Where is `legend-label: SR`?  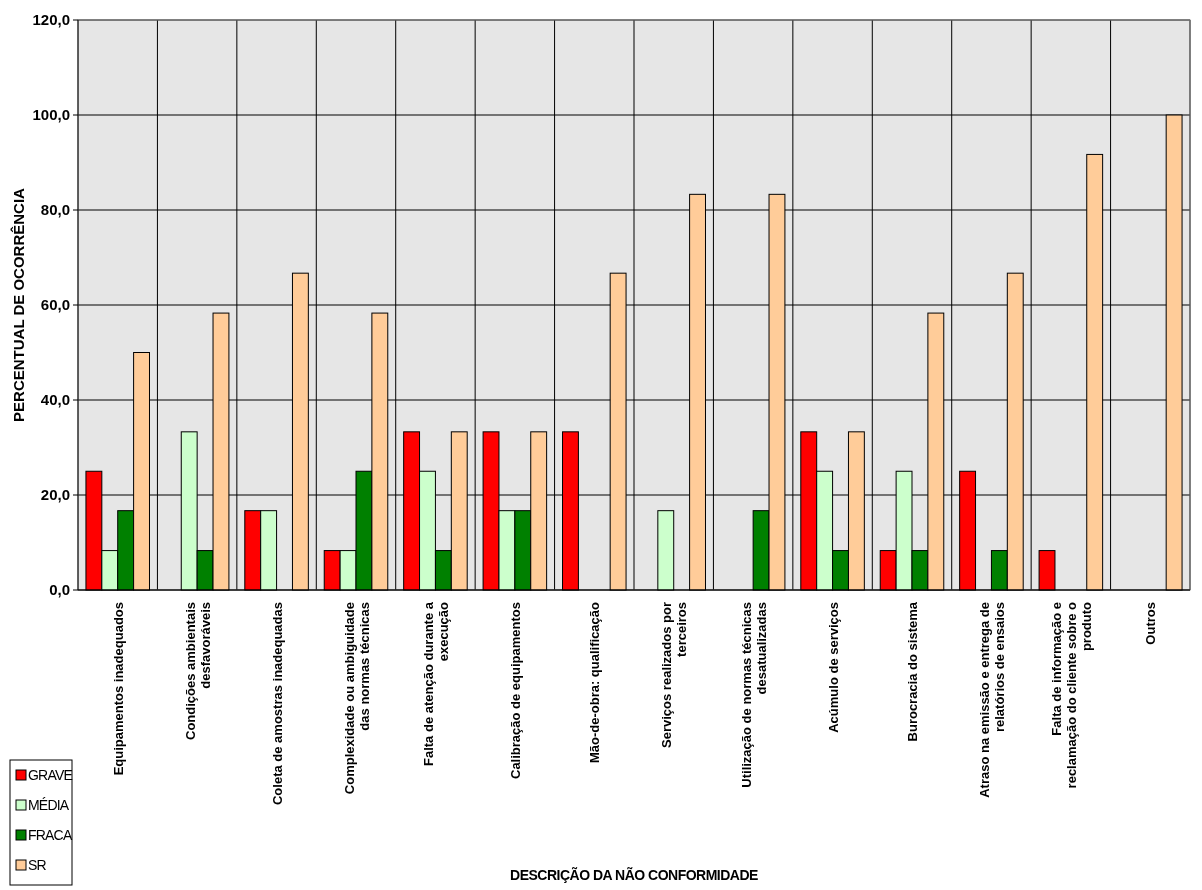 legend-label: SR is located at coordinates (37, 865).